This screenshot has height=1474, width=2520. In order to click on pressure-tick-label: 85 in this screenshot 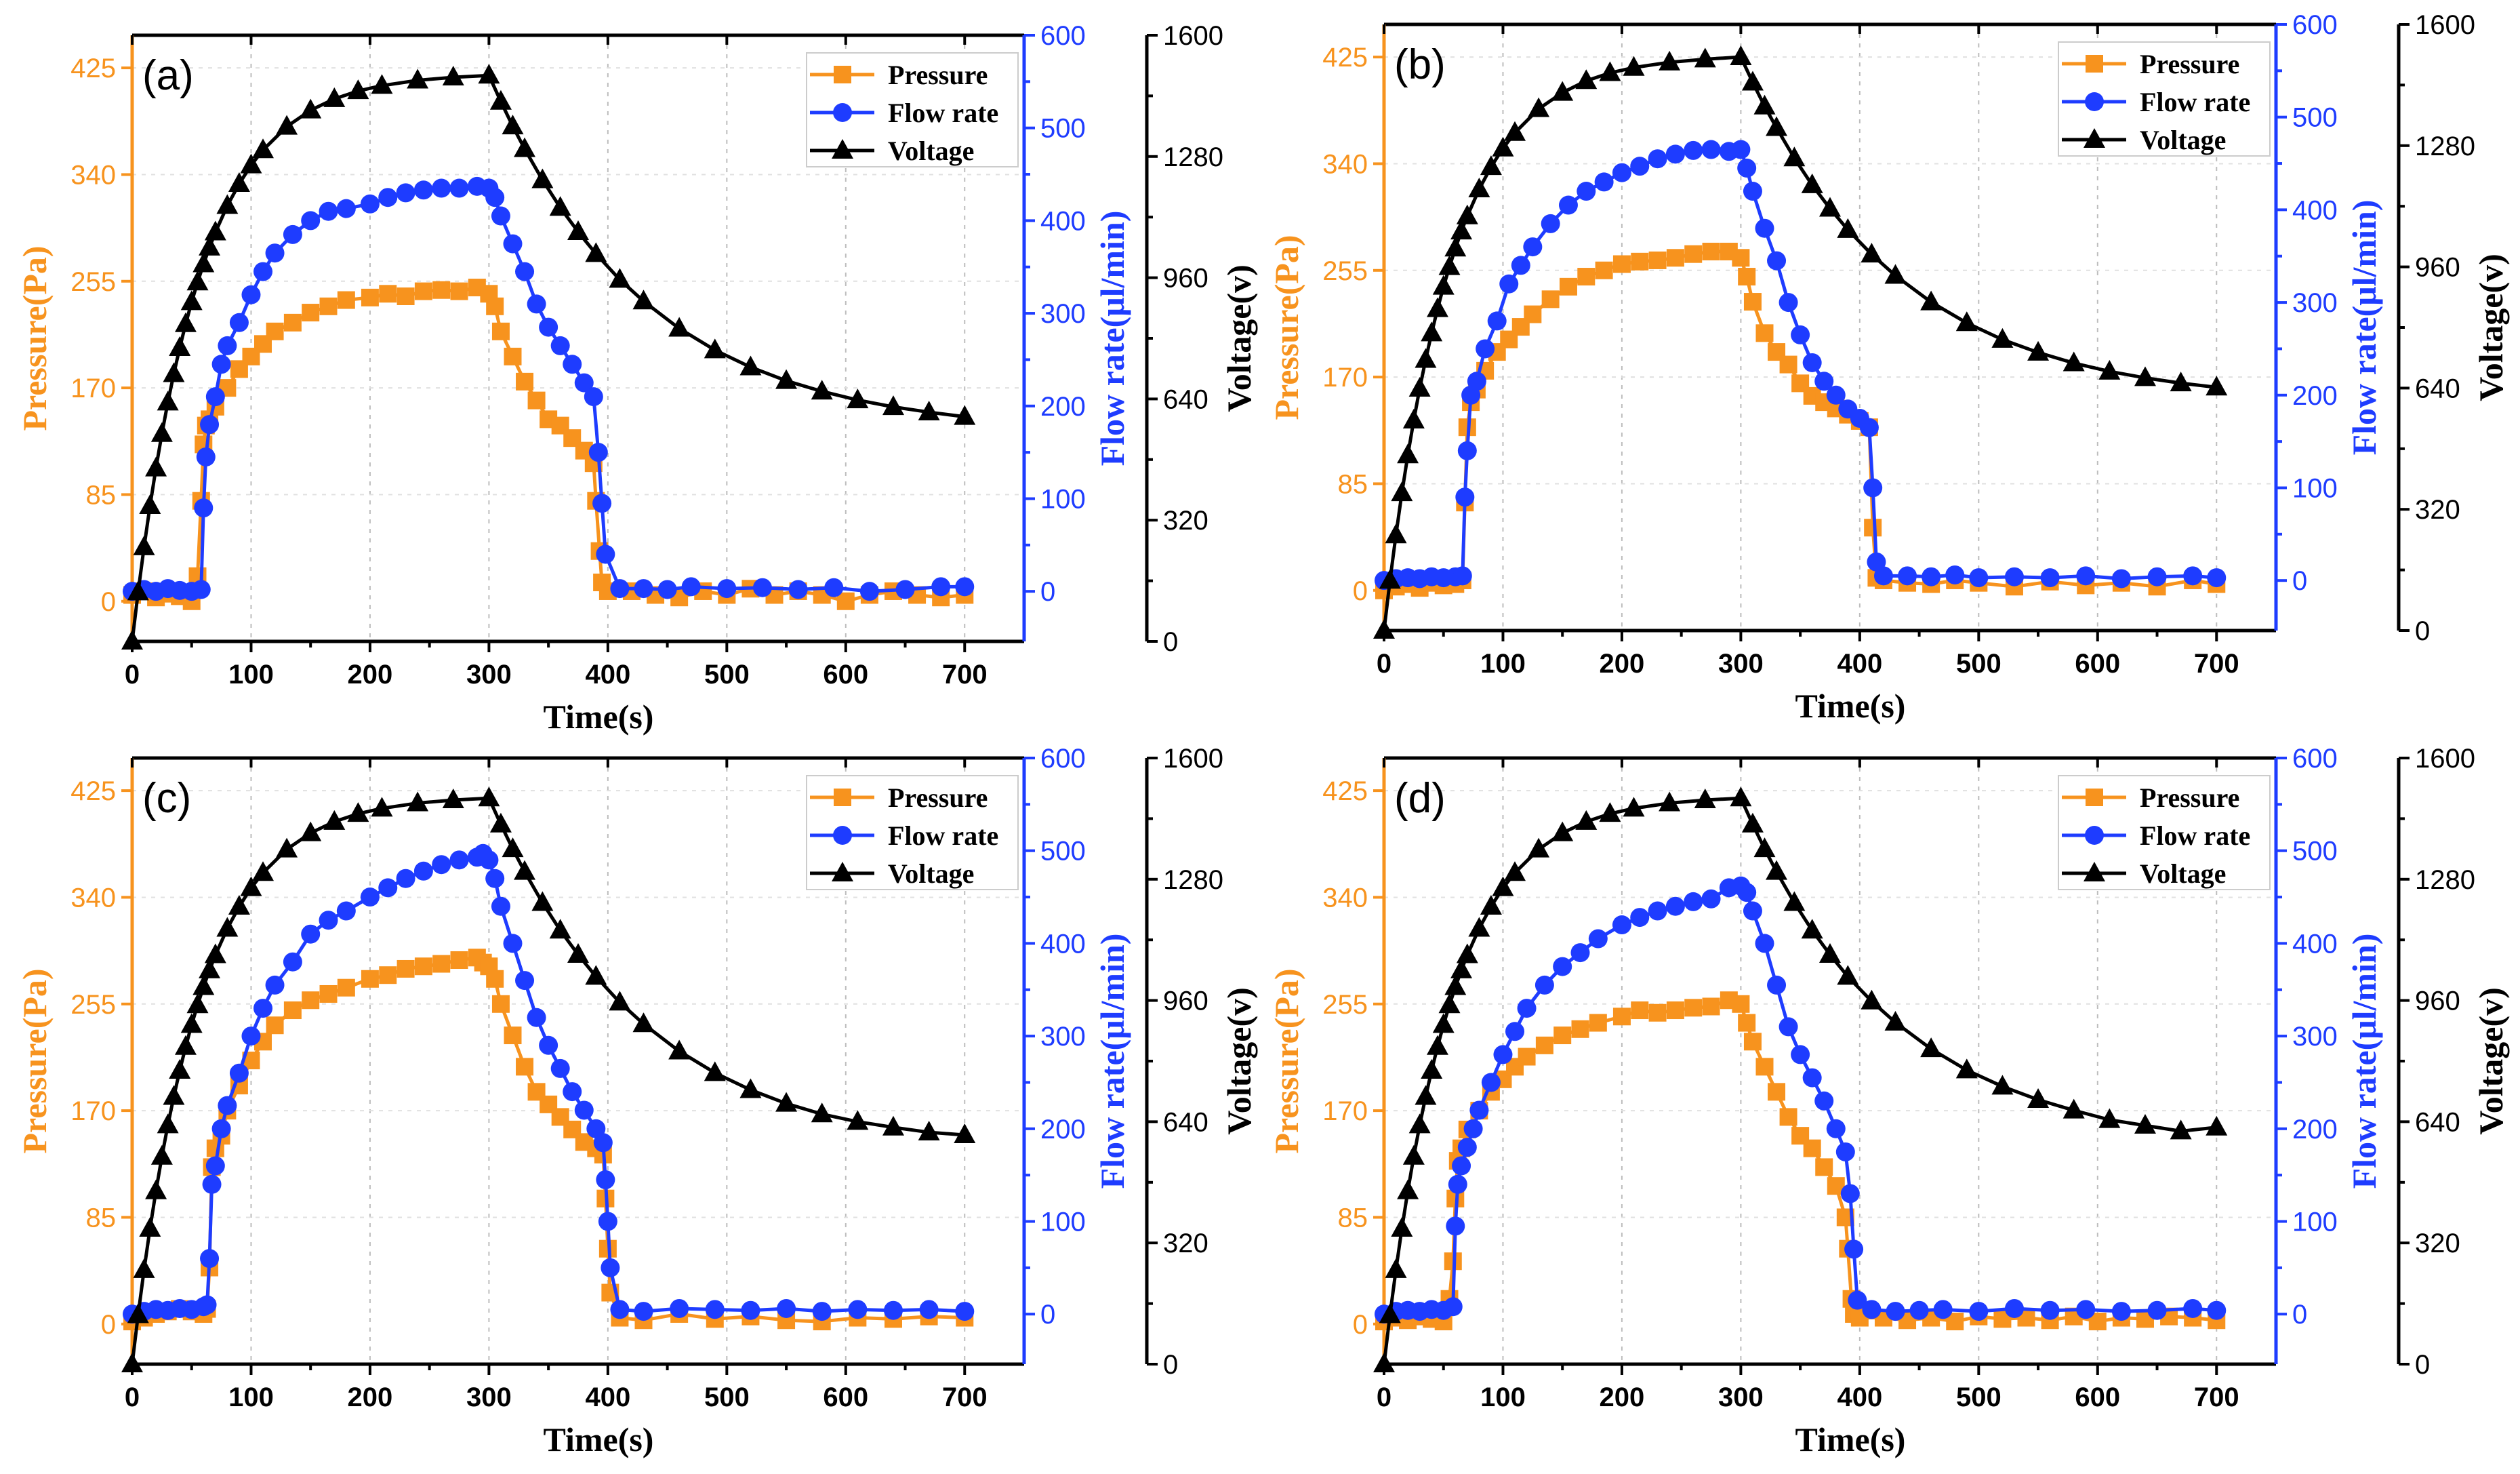, I will do `click(1353, 484)`.